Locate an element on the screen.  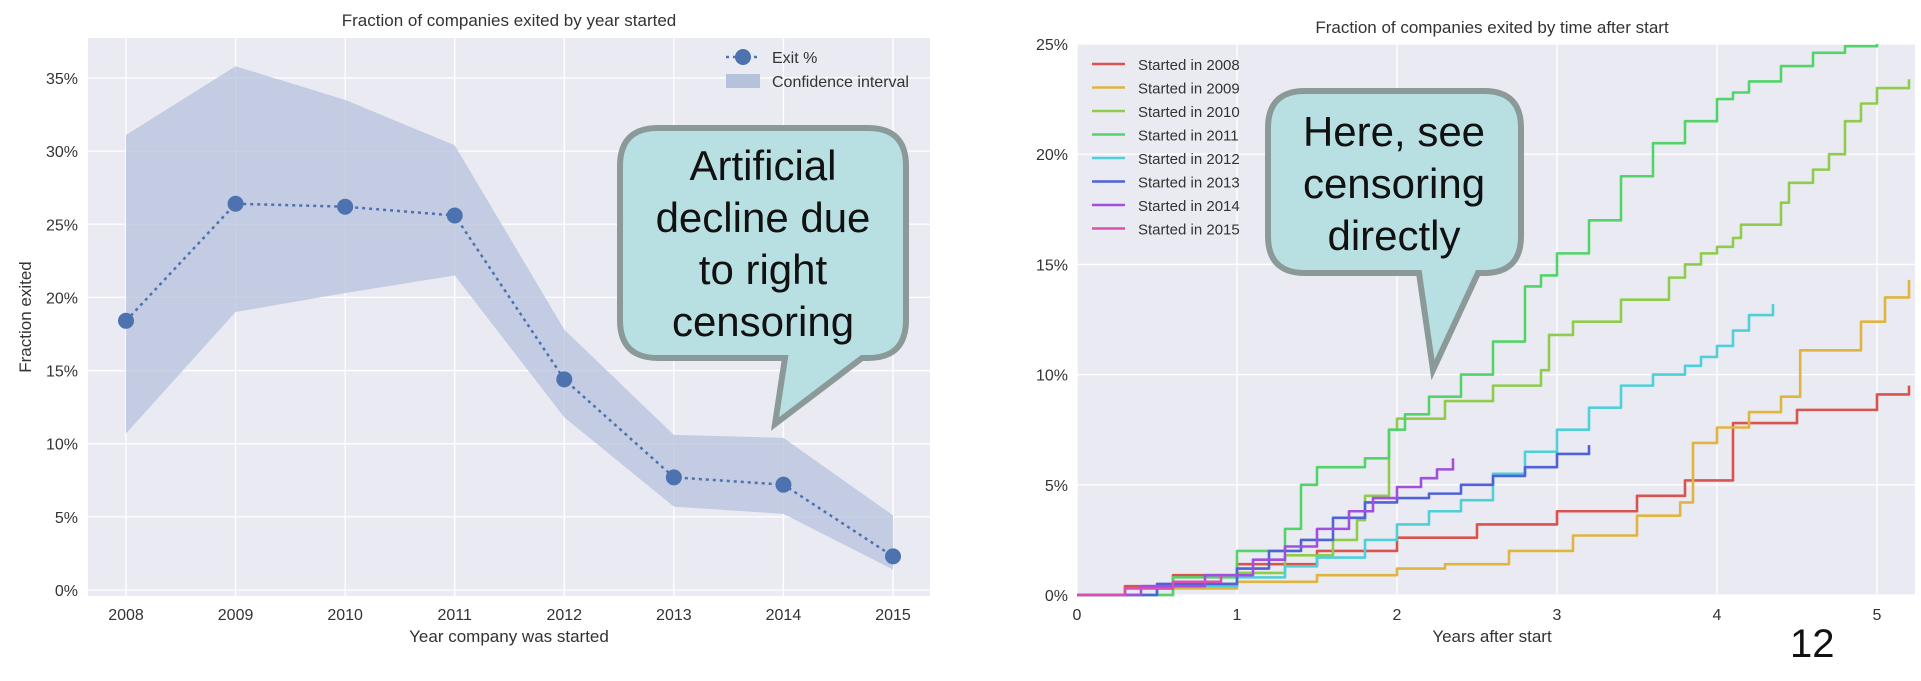
legend-label: Started in 2010 is located at coordinates (1189, 112).